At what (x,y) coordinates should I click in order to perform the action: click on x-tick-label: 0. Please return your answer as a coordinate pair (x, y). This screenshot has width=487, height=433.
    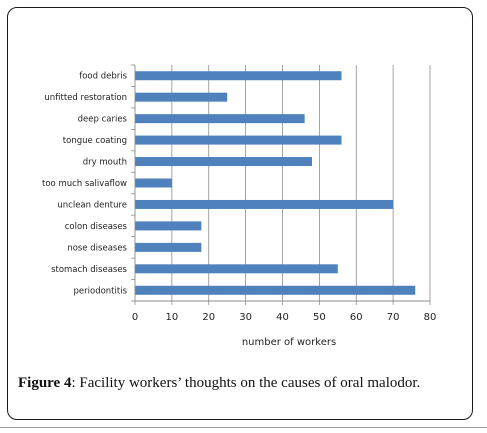
    Looking at the image, I should click on (135, 317).